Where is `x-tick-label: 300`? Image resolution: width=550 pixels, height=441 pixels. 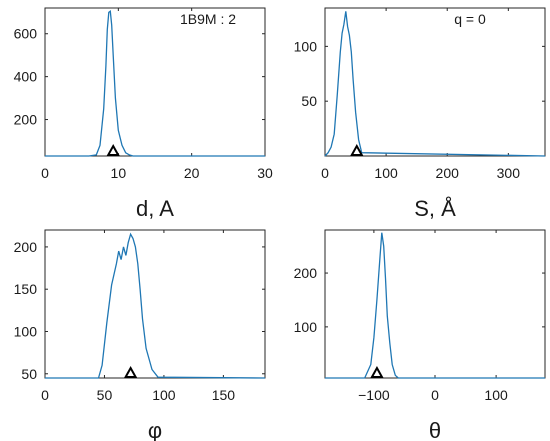 x-tick-label: 300 is located at coordinates (509, 173).